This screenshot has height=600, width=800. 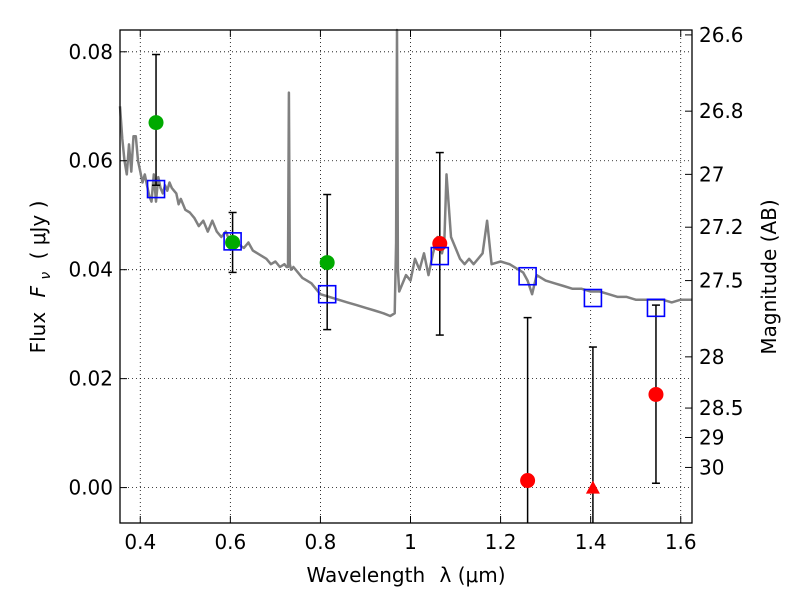 What do you see at coordinates (230, 542) in the screenshot?
I see `x-tick-label: 0.6` at bounding box center [230, 542].